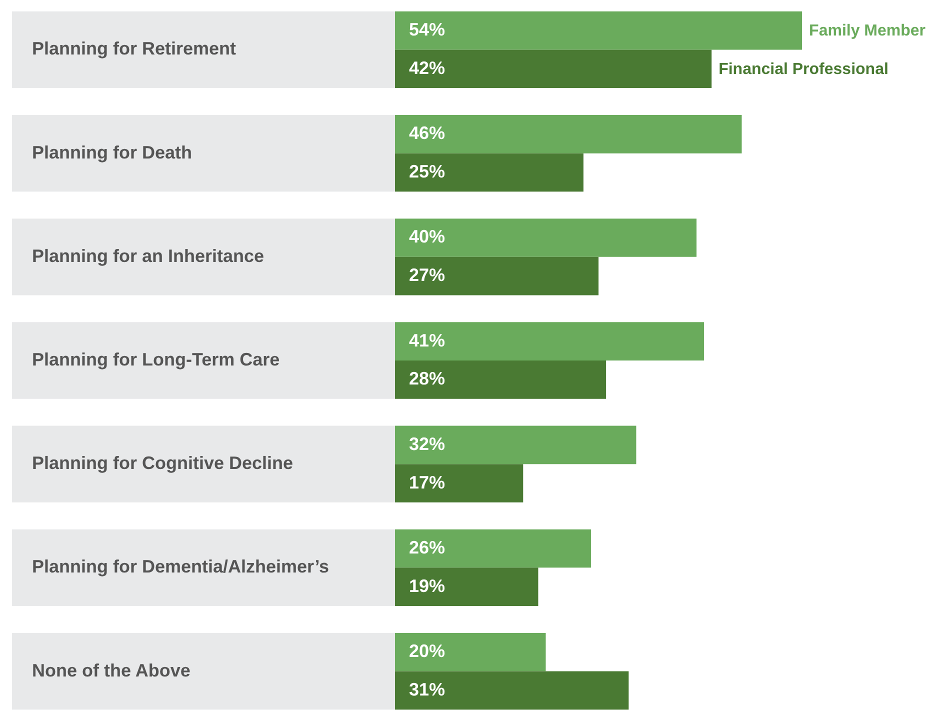 The image size is (943, 721). What do you see at coordinates (427, 340) in the screenshot?
I see `data-label: 41%` at bounding box center [427, 340].